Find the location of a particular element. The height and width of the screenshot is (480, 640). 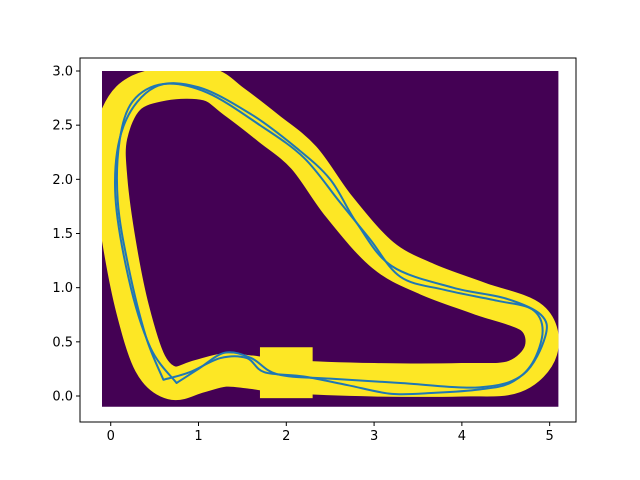

y-axis: 0.0 0.5 1.0 1.5 2.0 2.5 3.0 is located at coordinates (66, 235).